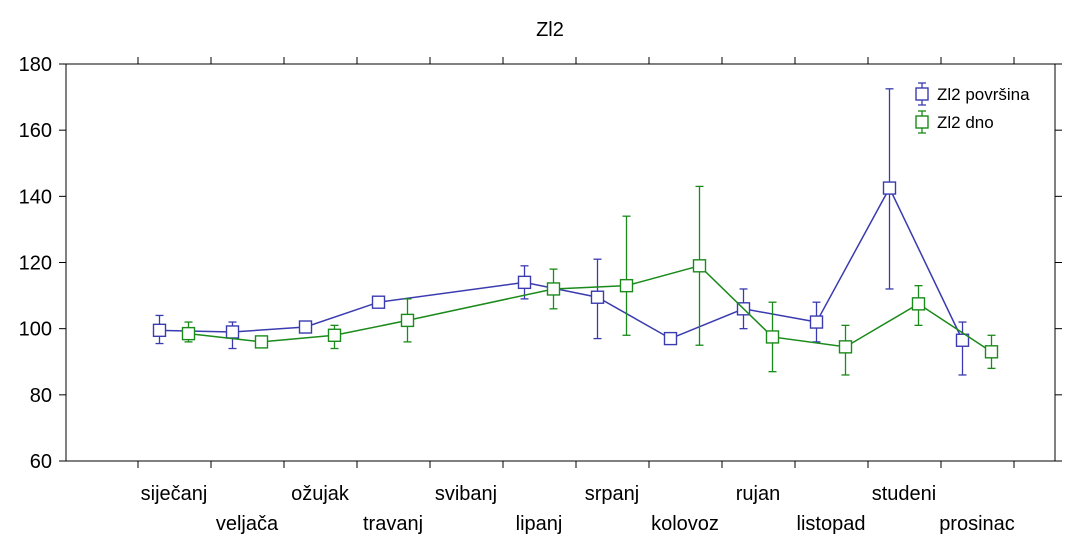  Describe the element at coordinates (965, 122) in the screenshot. I see `legend-label: Zl2 dno` at that location.